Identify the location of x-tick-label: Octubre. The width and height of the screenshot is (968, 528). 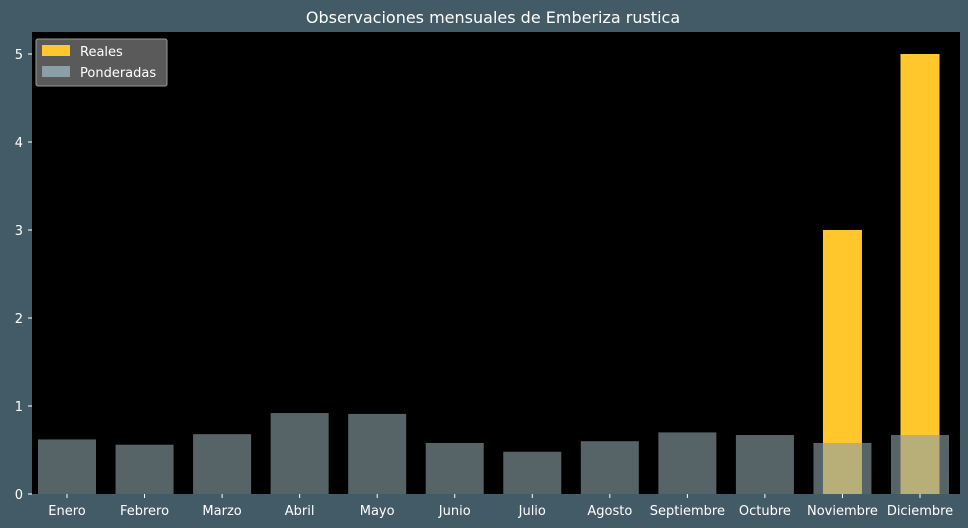
(765, 511).